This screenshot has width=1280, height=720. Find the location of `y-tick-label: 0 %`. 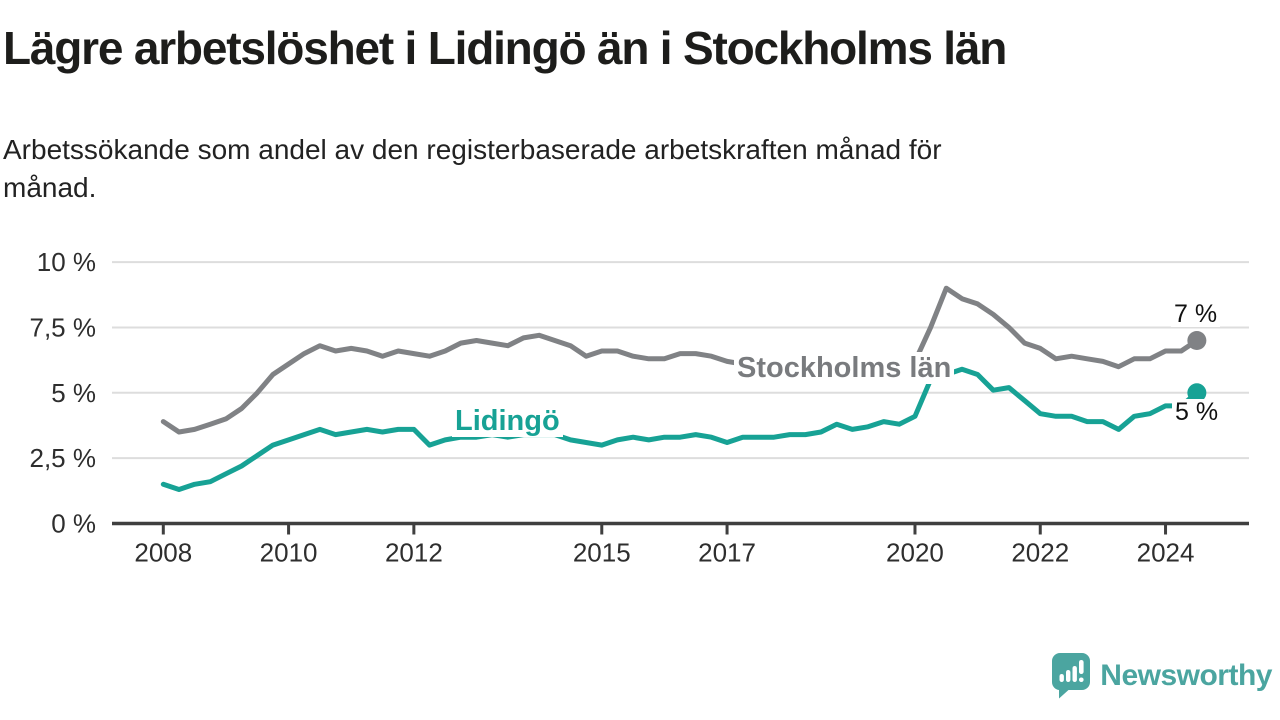

y-tick-label: 0 % is located at coordinates (73, 524).